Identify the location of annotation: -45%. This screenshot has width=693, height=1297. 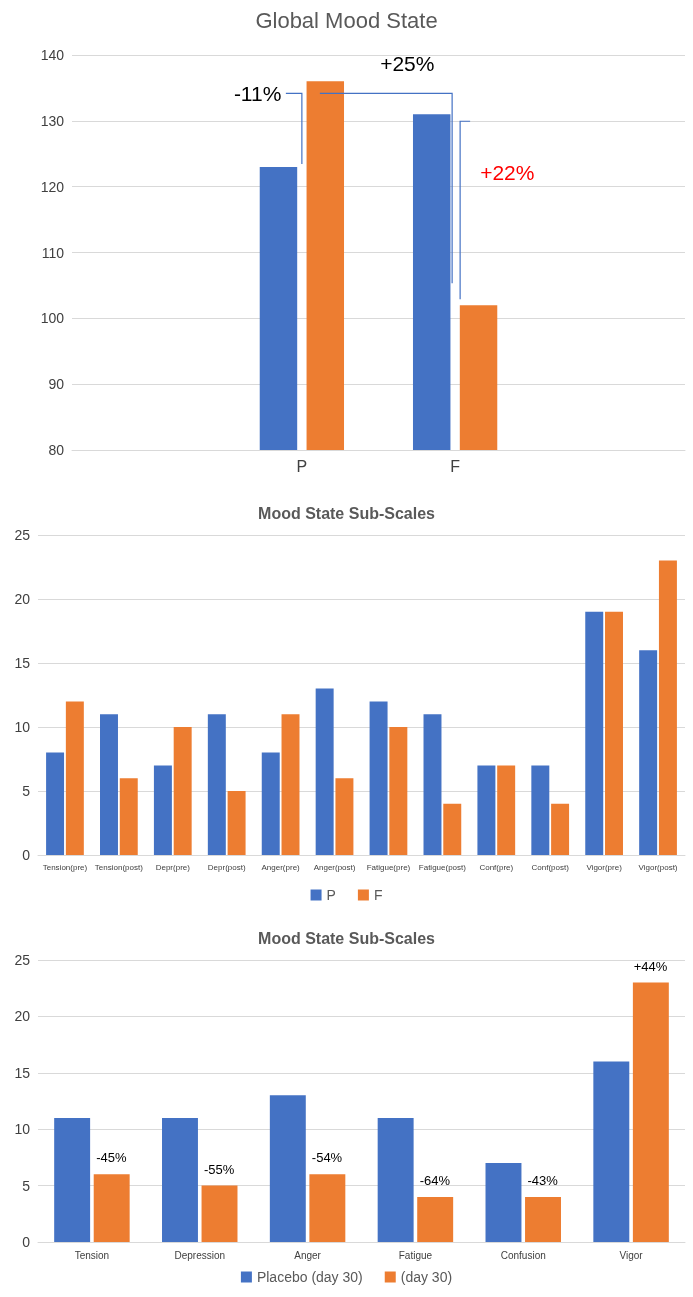
(111, 1158).